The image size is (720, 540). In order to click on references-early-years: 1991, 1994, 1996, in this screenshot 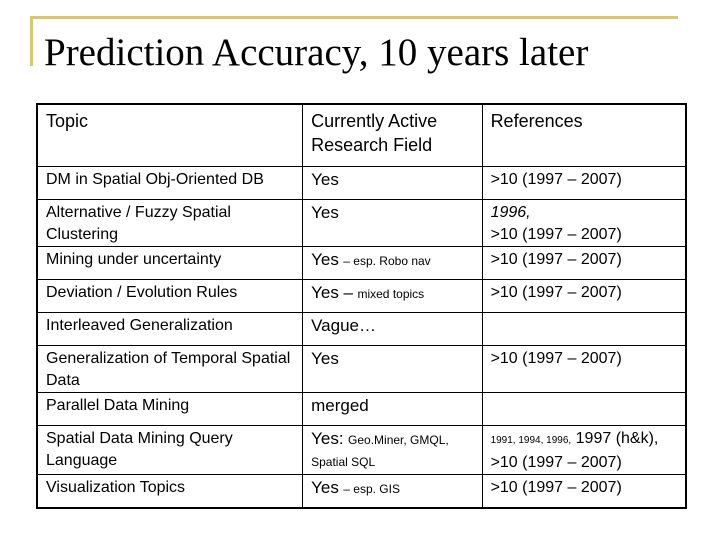, I will do `click(531, 440)`.